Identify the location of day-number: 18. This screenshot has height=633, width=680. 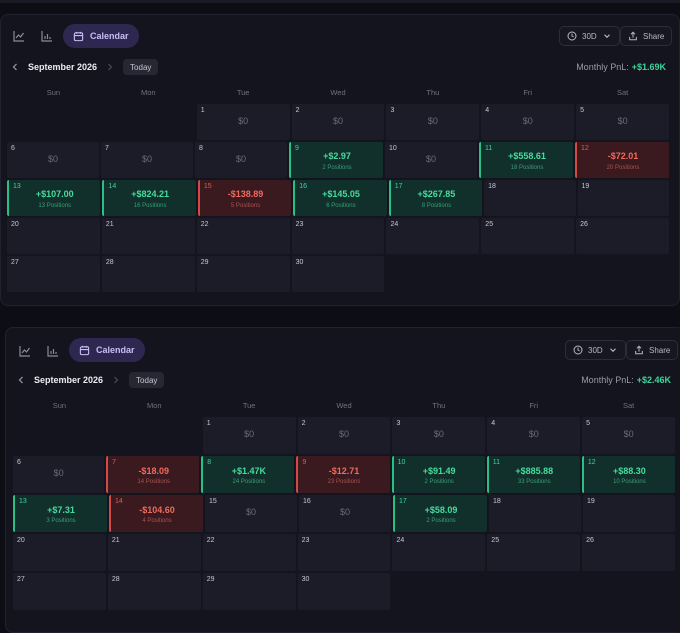
(497, 501).